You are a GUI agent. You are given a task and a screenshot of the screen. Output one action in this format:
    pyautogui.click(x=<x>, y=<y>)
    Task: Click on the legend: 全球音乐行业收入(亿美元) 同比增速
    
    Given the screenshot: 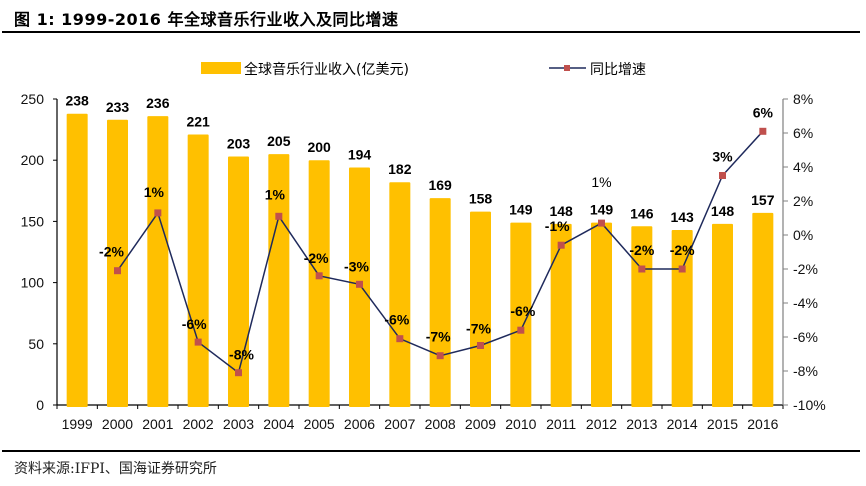 What is the action you would take?
    pyautogui.click(x=423, y=69)
    